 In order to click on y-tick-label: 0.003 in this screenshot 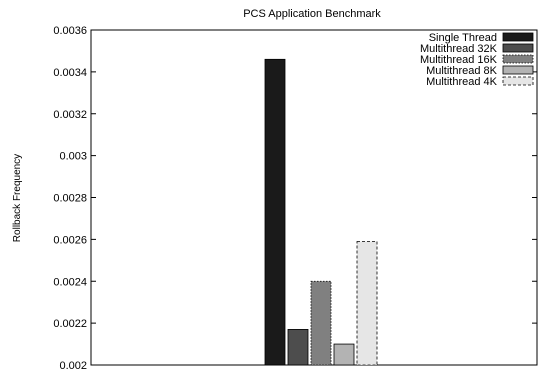, I will do `click(73, 157)`.